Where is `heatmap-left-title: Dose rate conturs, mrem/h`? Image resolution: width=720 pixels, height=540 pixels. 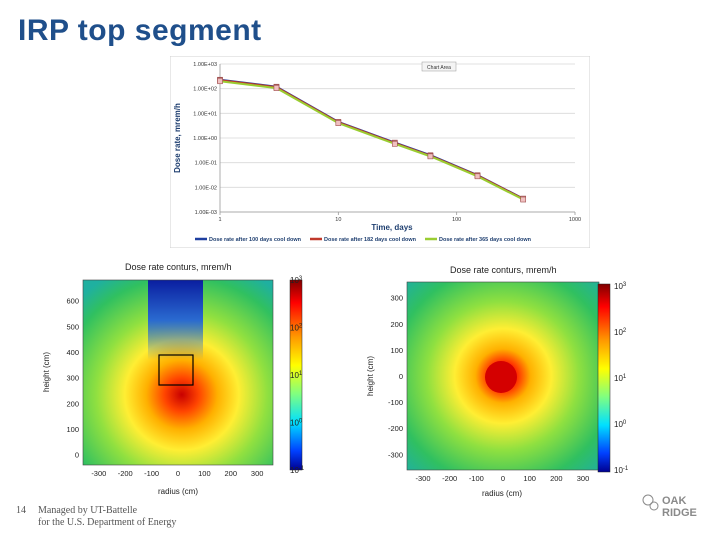
heatmap-left-title: Dose rate conturs, mrem/h is located at coordinates (178, 267).